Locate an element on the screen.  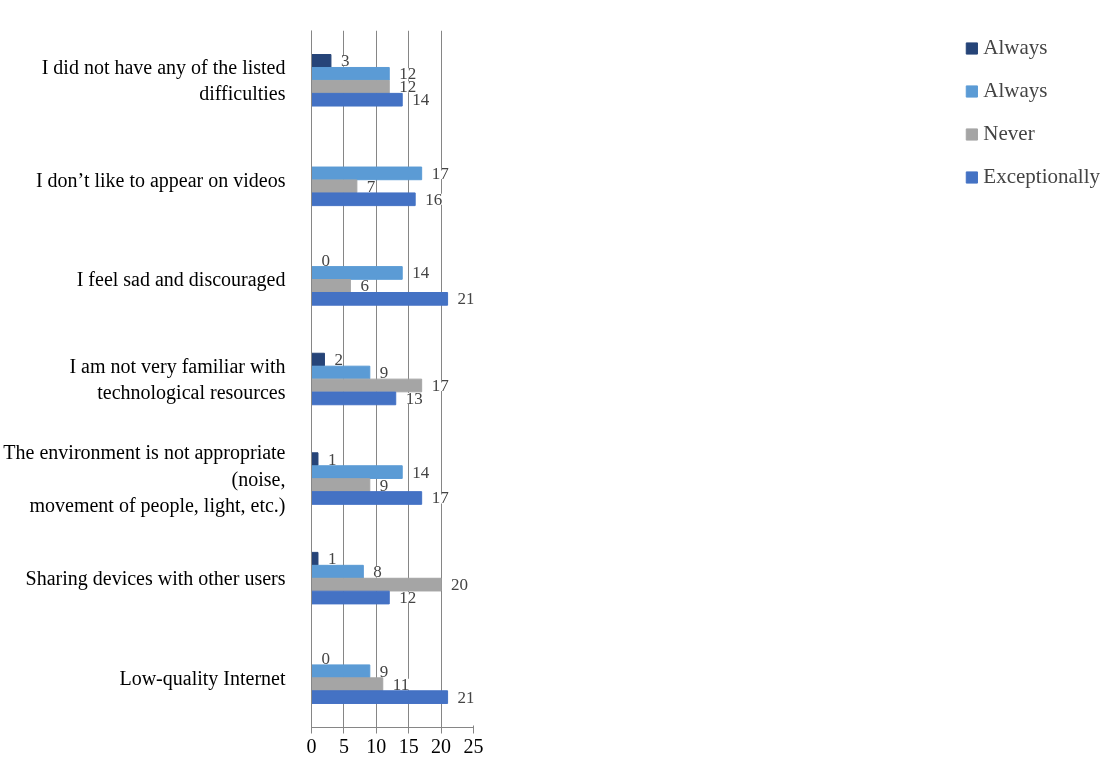
data-label: 3 is located at coordinates (345, 61).